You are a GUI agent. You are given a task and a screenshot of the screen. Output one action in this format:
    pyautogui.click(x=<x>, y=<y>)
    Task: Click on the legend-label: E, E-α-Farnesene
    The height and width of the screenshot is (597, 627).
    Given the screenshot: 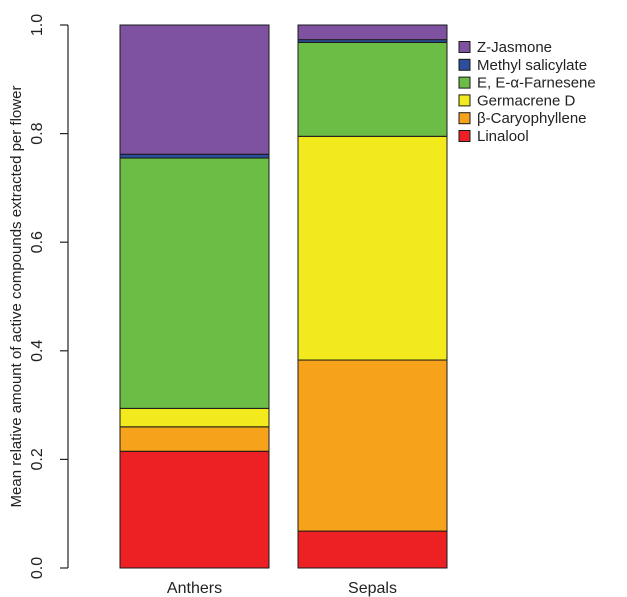 What is the action you would take?
    pyautogui.click(x=536, y=83)
    